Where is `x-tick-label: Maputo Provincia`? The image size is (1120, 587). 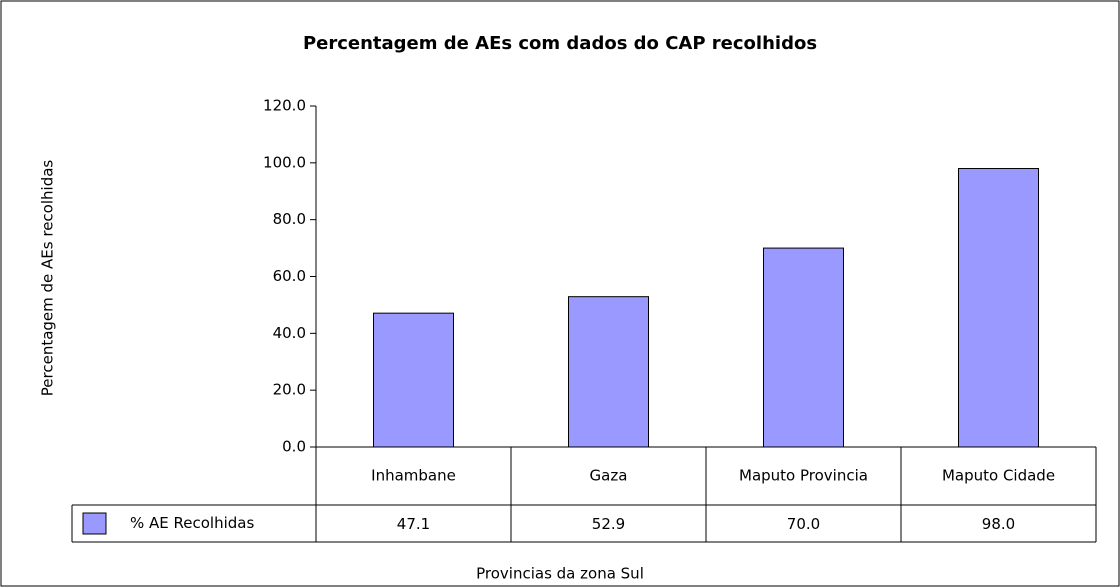
x-tick-label: Maputo Provincia is located at coordinates (803, 476).